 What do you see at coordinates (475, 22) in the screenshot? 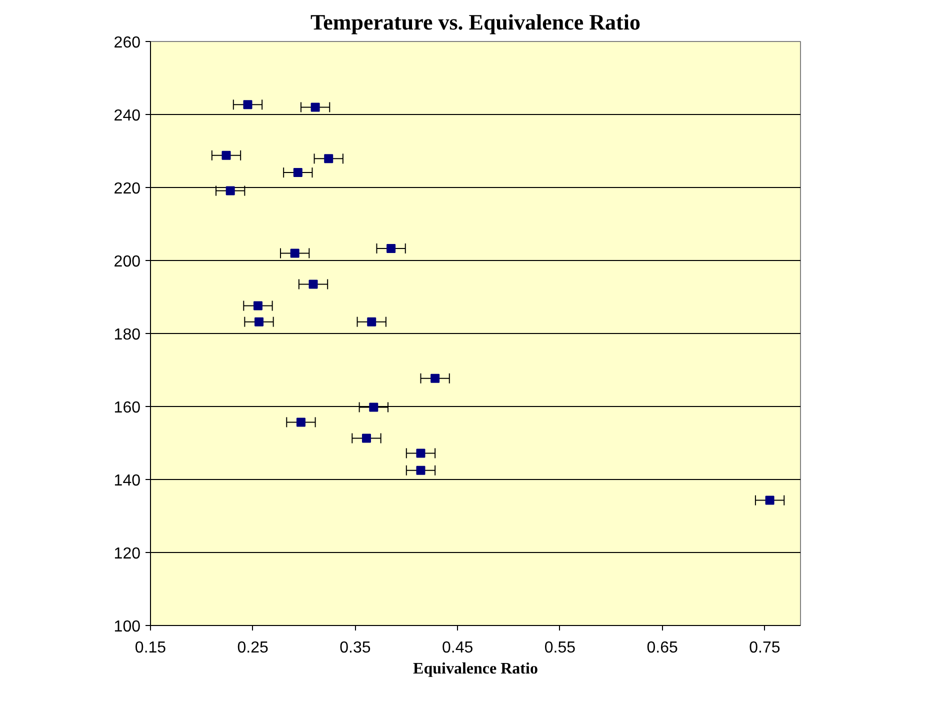
I see `chart-title: Temperature vs. Equivalence Ratio` at bounding box center [475, 22].